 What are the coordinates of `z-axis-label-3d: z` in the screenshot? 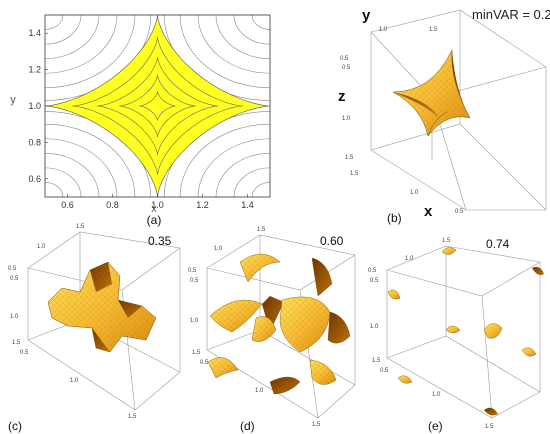 It's located at (342, 96).